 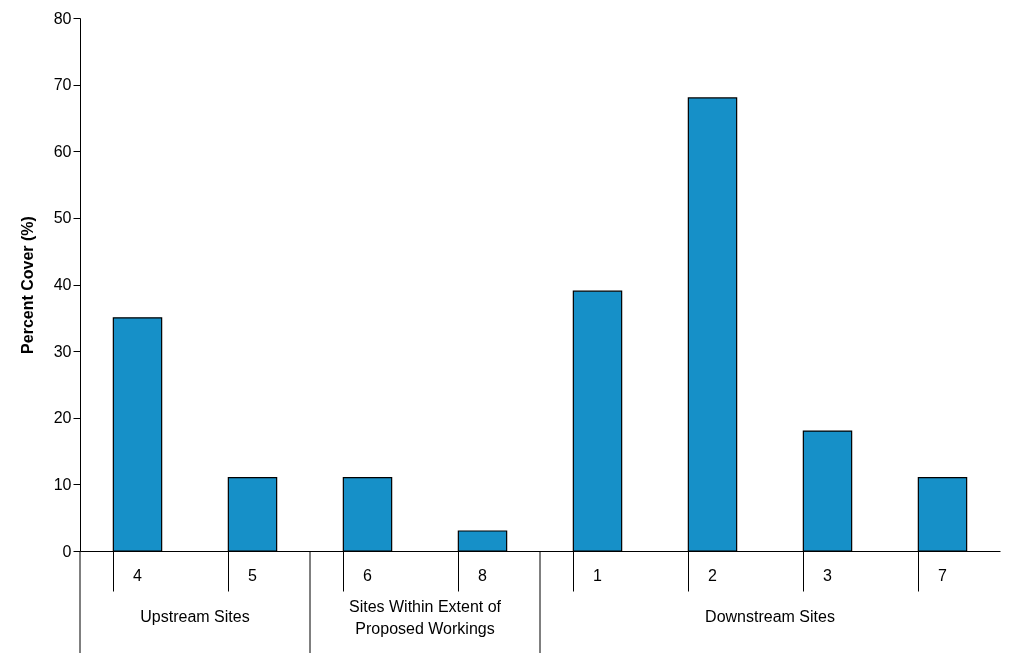 What do you see at coordinates (713, 575) in the screenshot?
I see `x-tick-label: 2` at bounding box center [713, 575].